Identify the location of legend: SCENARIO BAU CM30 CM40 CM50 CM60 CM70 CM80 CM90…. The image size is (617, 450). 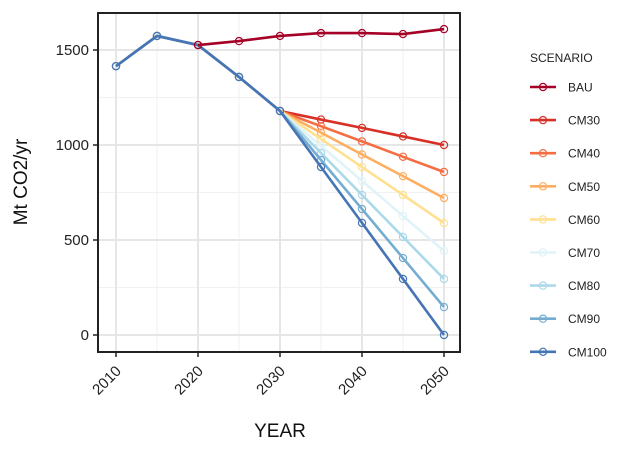
(568, 205).